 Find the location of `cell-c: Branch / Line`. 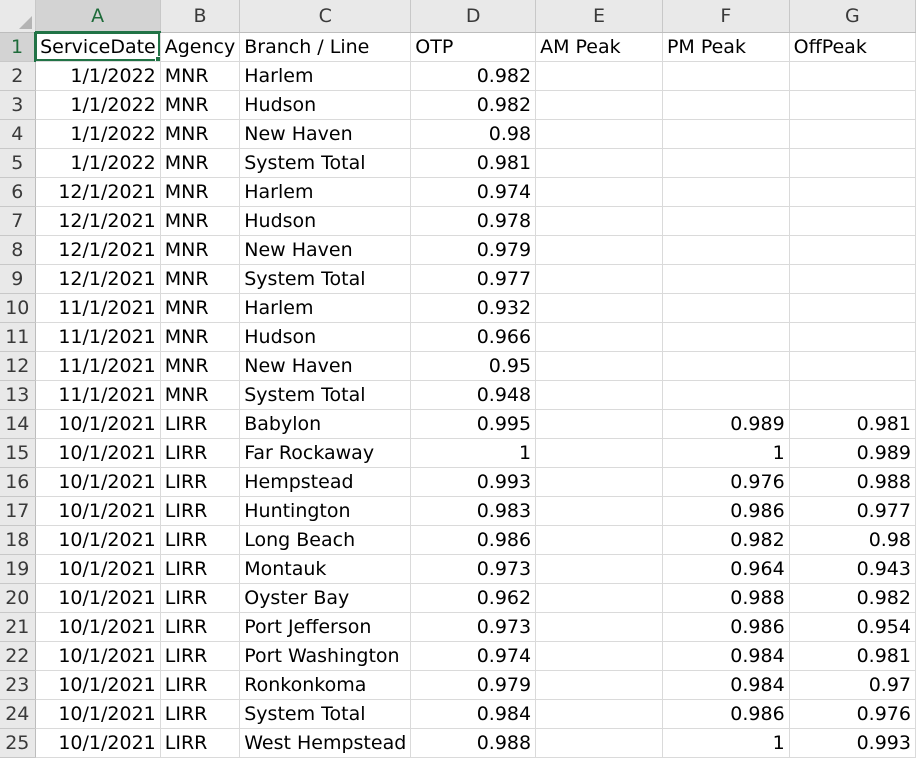

cell-c: Branch / Line is located at coordinates (325, 47).